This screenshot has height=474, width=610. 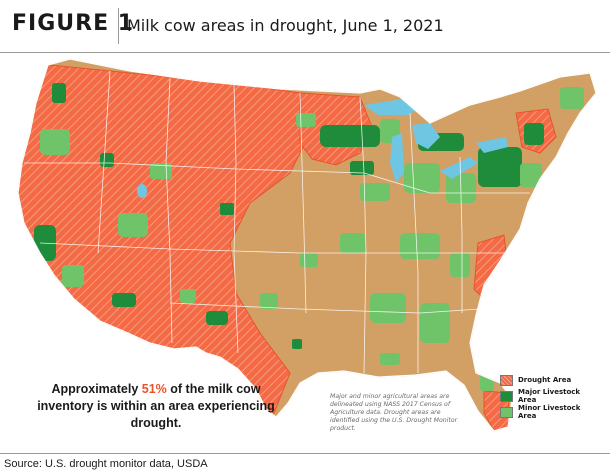 I want to click on major-livestock-swatch, so click(x=506, y=396).